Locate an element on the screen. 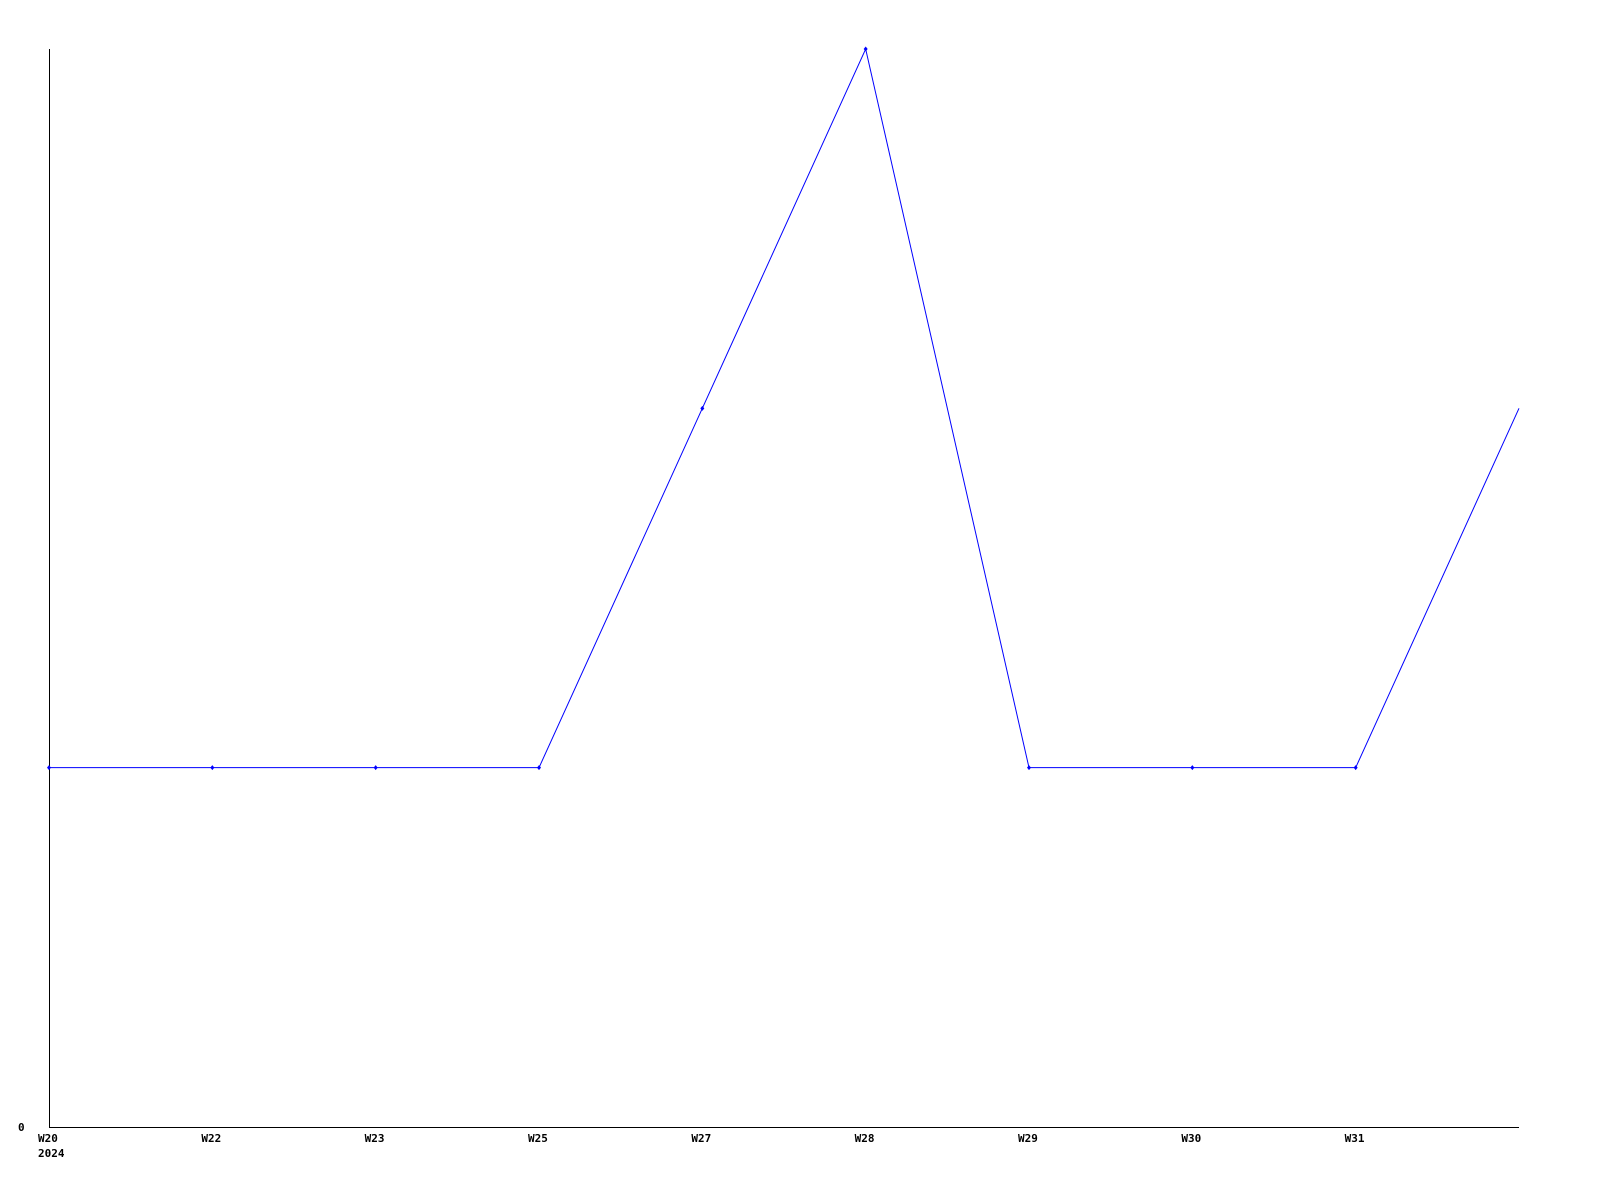  x-tick-label: W30 is located at coordinates (1191, 1138).